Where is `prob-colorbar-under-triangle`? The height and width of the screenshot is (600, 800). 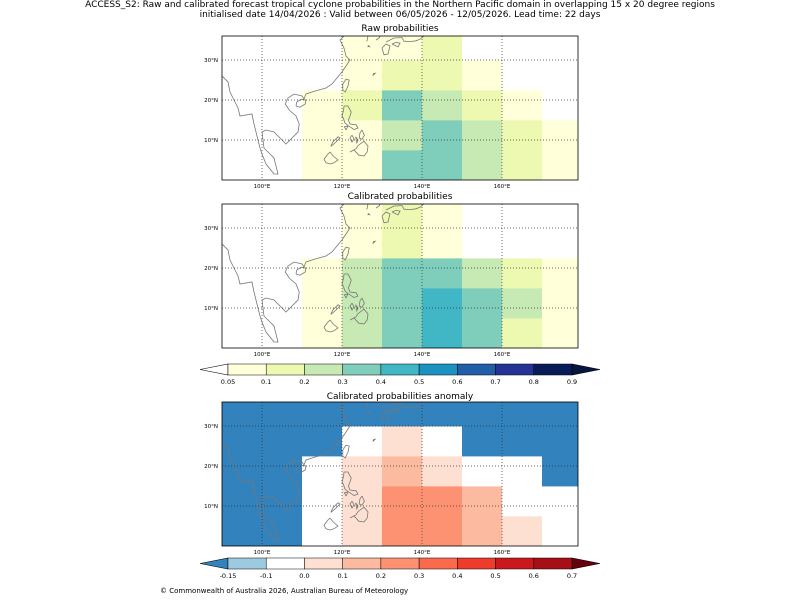 prob-colorbar-under-triangle is located at coordinates (214, 369).